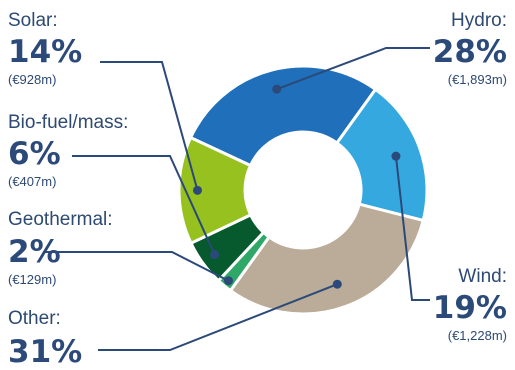 This screenshot has width=515, height=370. What do you see at coordinates (136, 266) in the screenshot?
I see `leader-line-geothermal` at bounding box center [136, 266].